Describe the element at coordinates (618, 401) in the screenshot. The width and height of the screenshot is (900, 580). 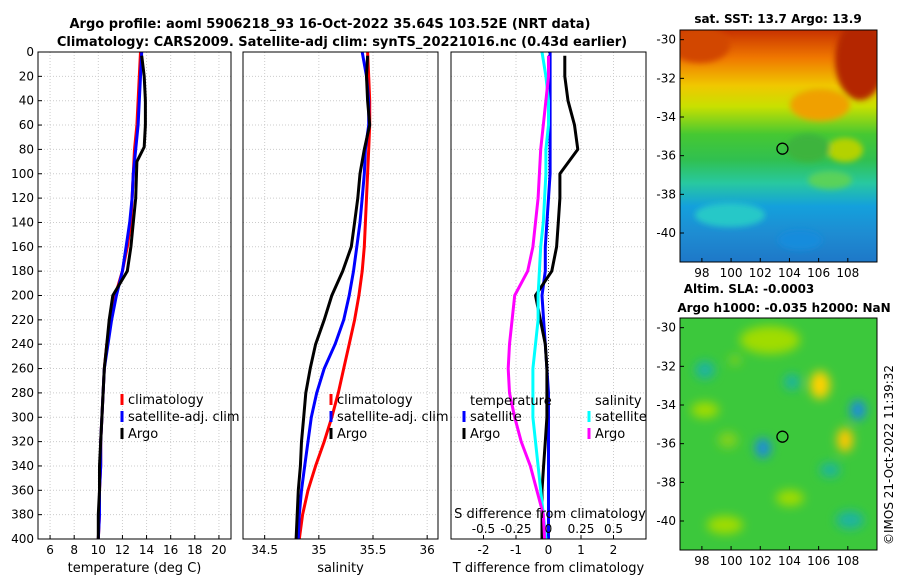
I see `legend-salinity-title: salinity` at that location.